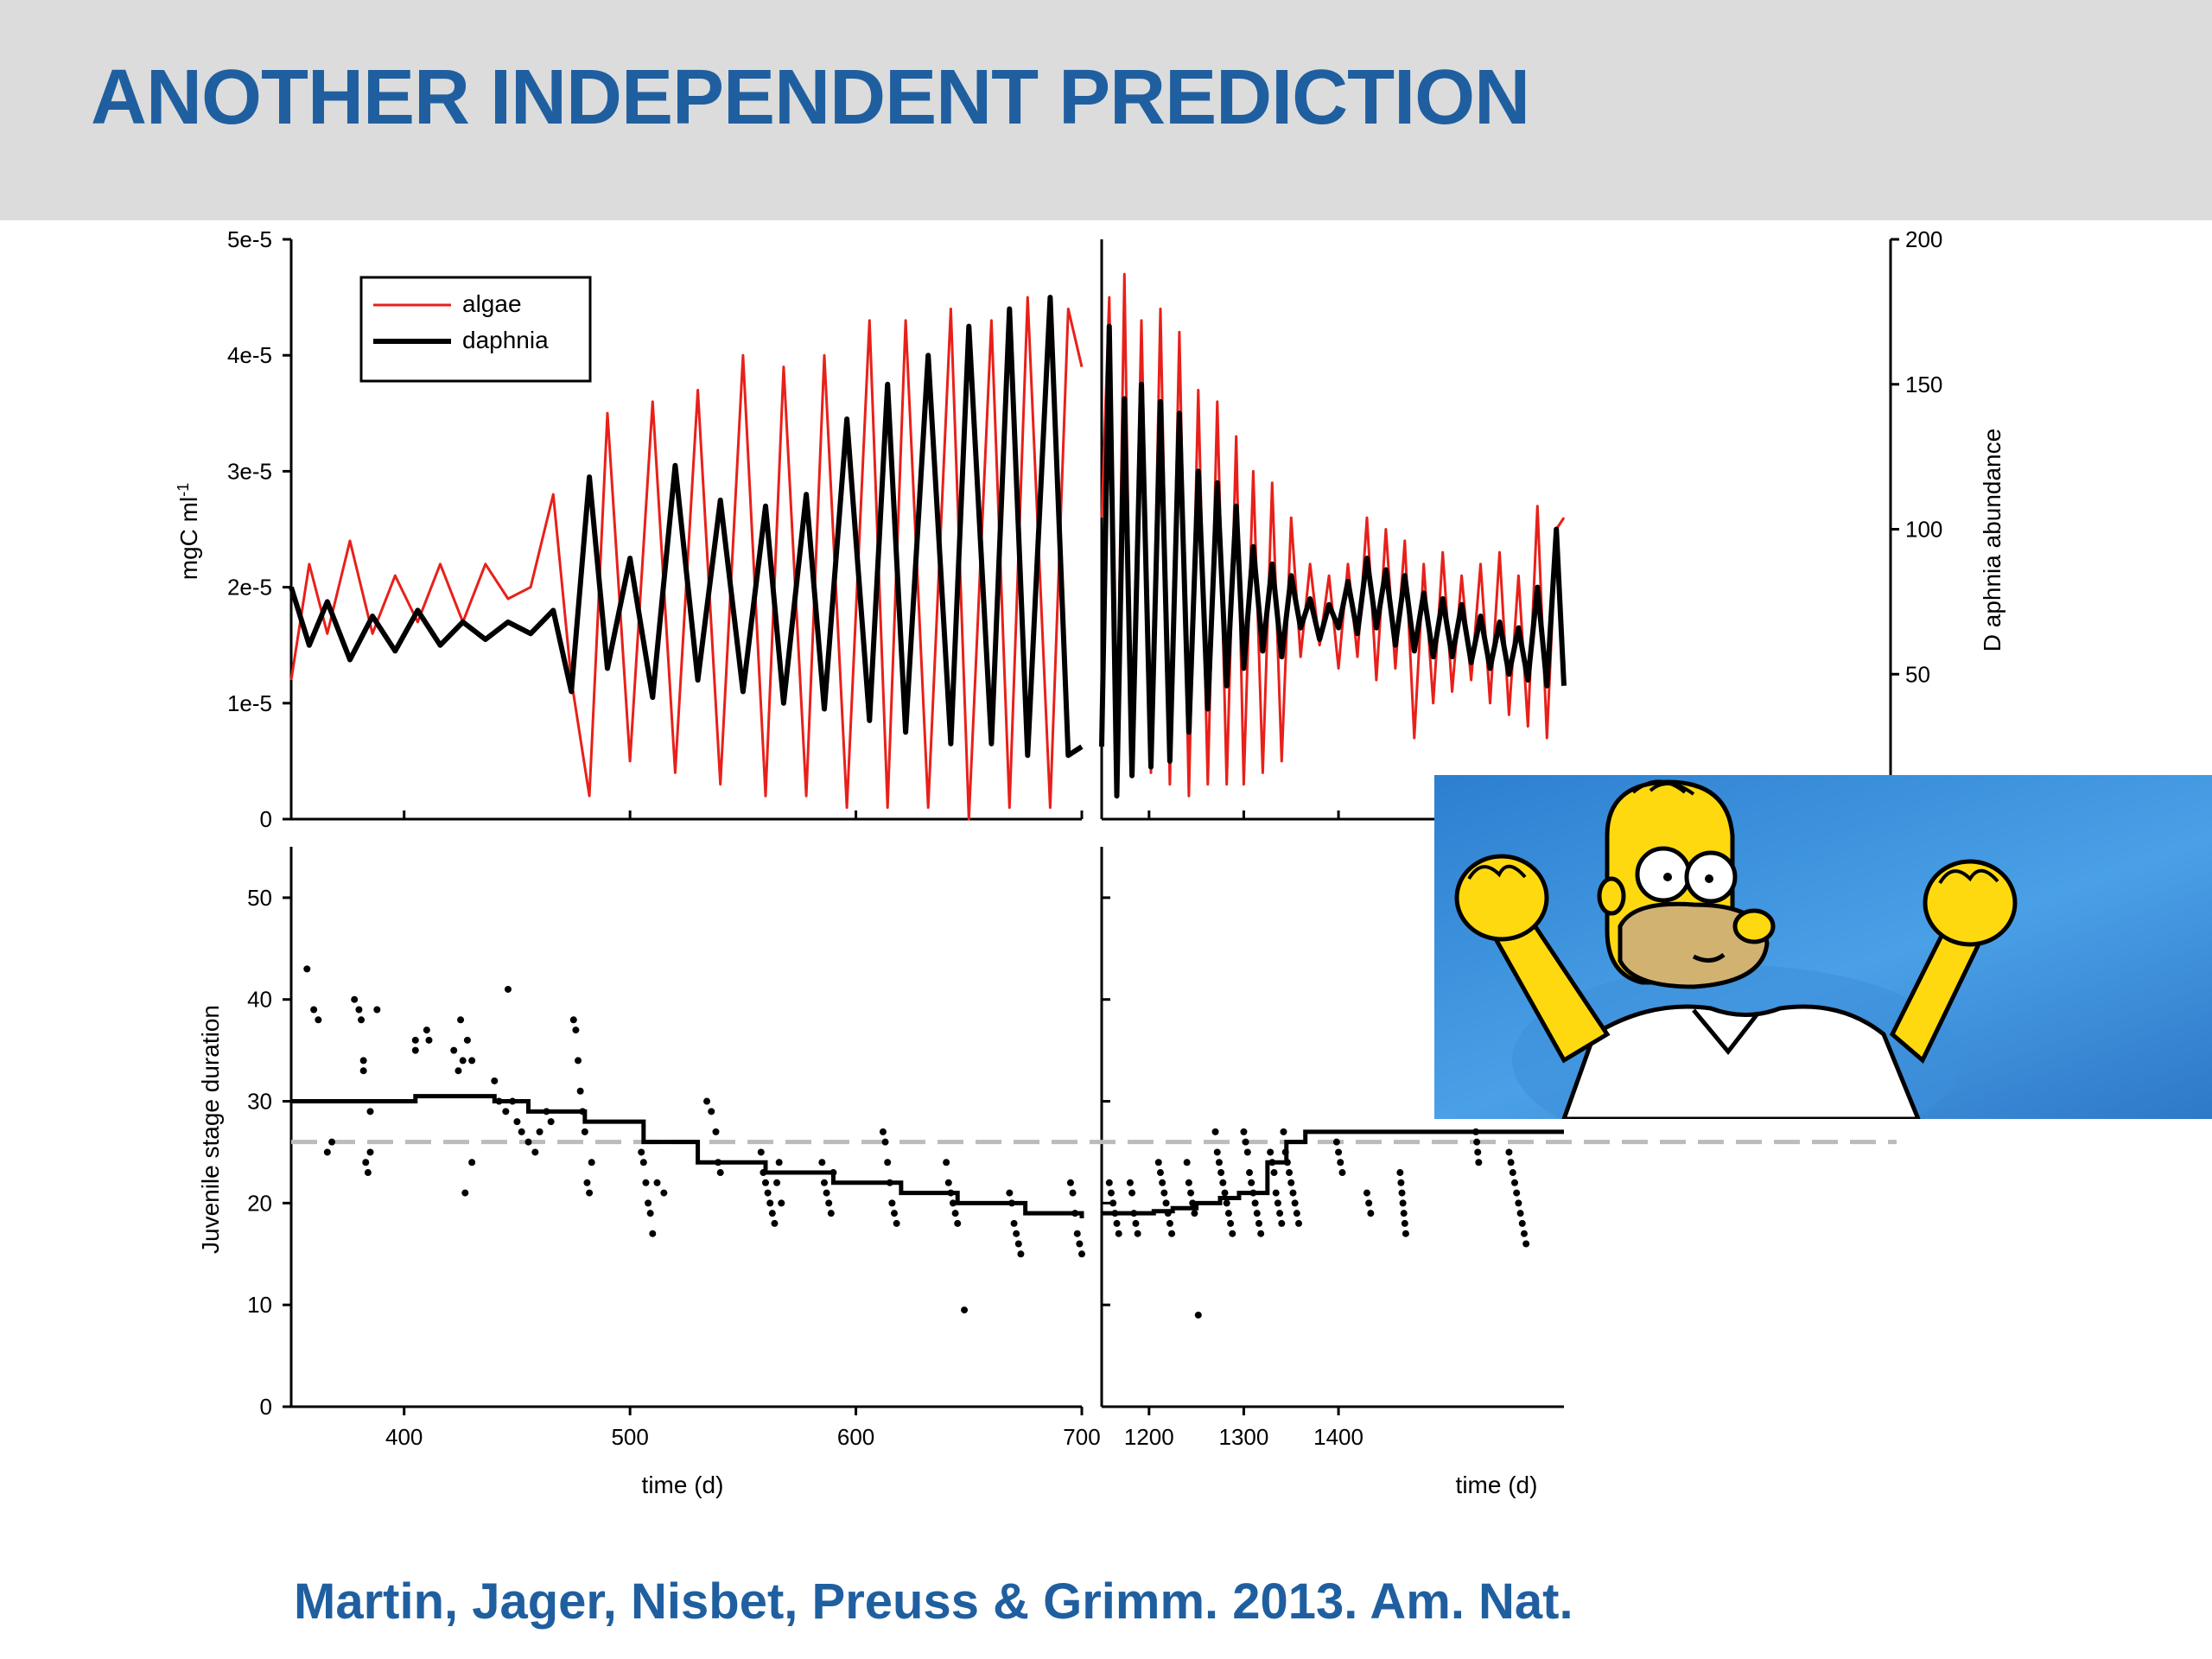 The width and height of the screenshot is (2212, 1659). What do you see at coordinates (810, 97) in the screenshot?
I see `slide-title: ANOTHER INDEPENDENT PREDICTION` at bounding box center [810, 97].